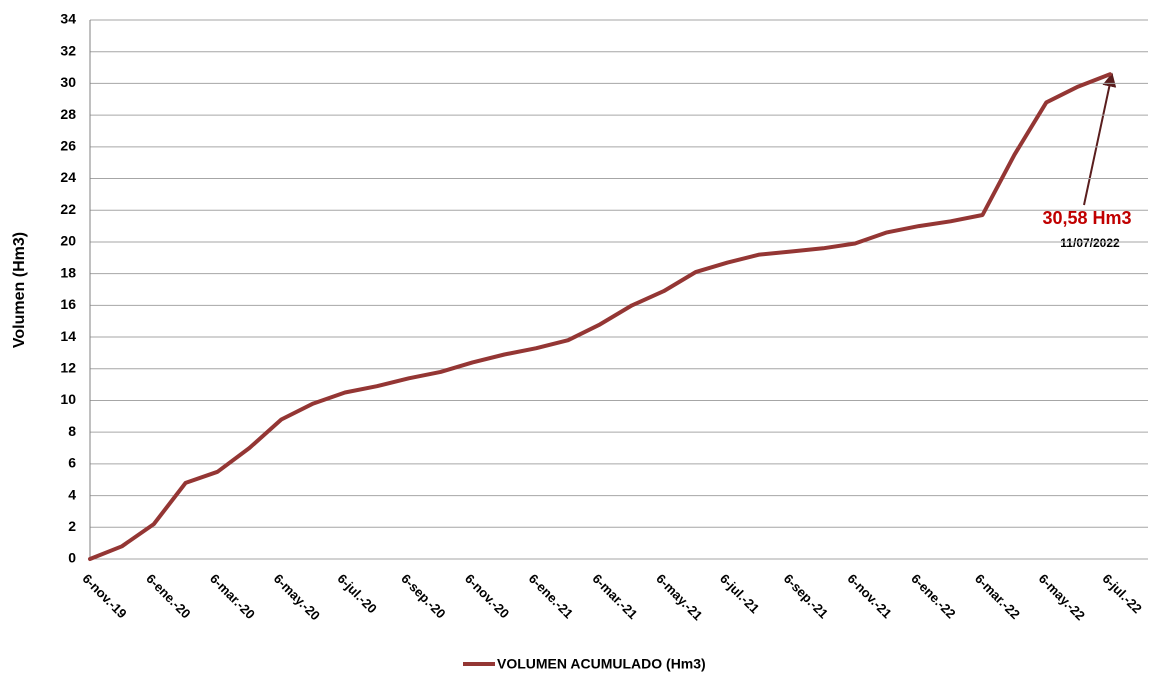  What do you see at coordinates (68, 146) in the screenshot?
I see `y-tick-label: 26` at bounding box center [68, 146].